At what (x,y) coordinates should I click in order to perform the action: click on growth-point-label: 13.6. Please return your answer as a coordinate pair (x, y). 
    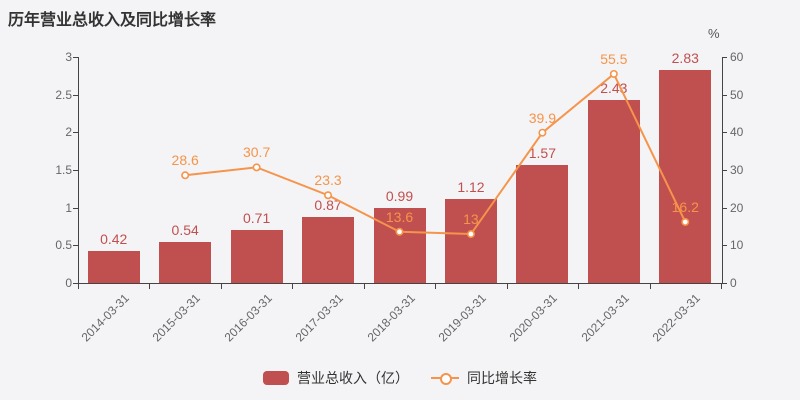
    Looking at the image, I should click on (399, 216).